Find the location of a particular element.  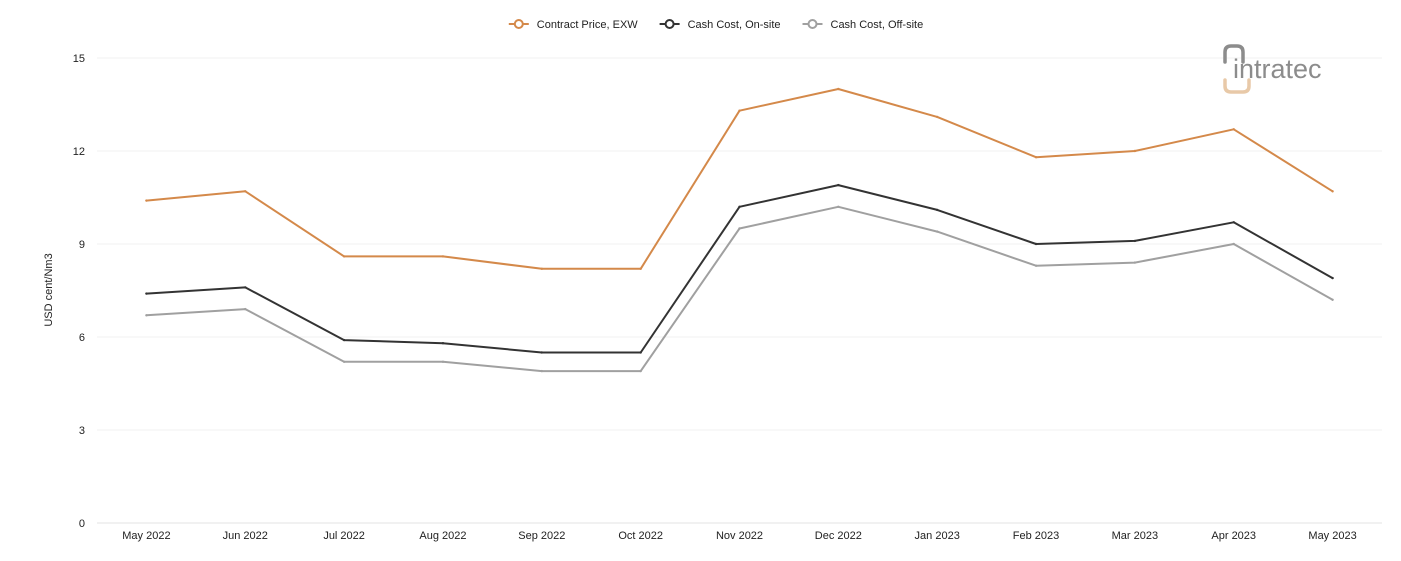

legend-label: Contract Price, EXW is located at coordinates (587, 25).